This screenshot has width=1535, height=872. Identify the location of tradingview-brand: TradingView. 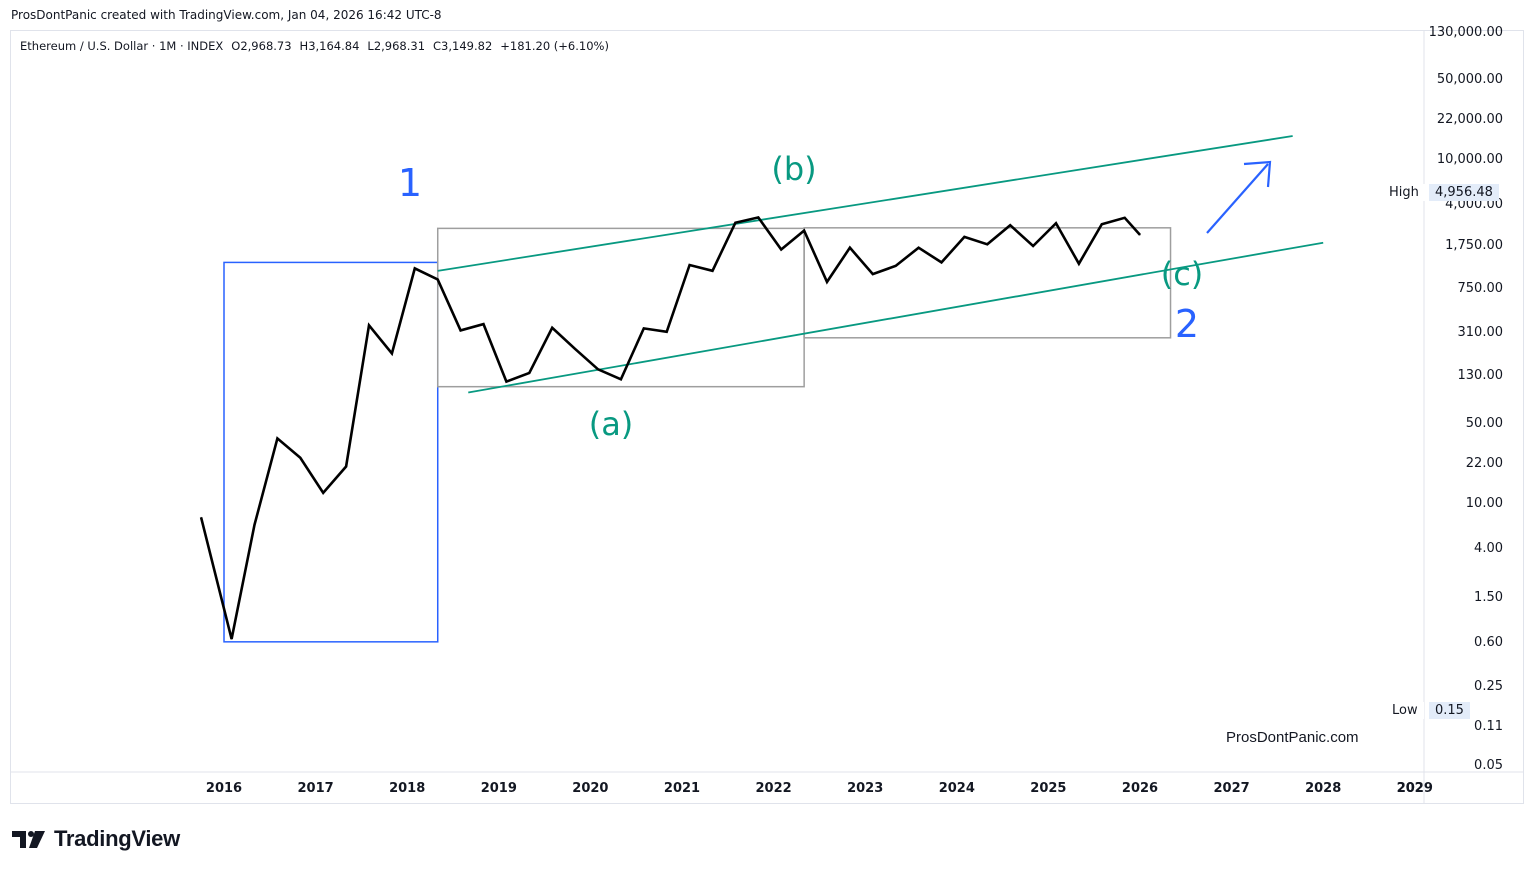
(96, 839).